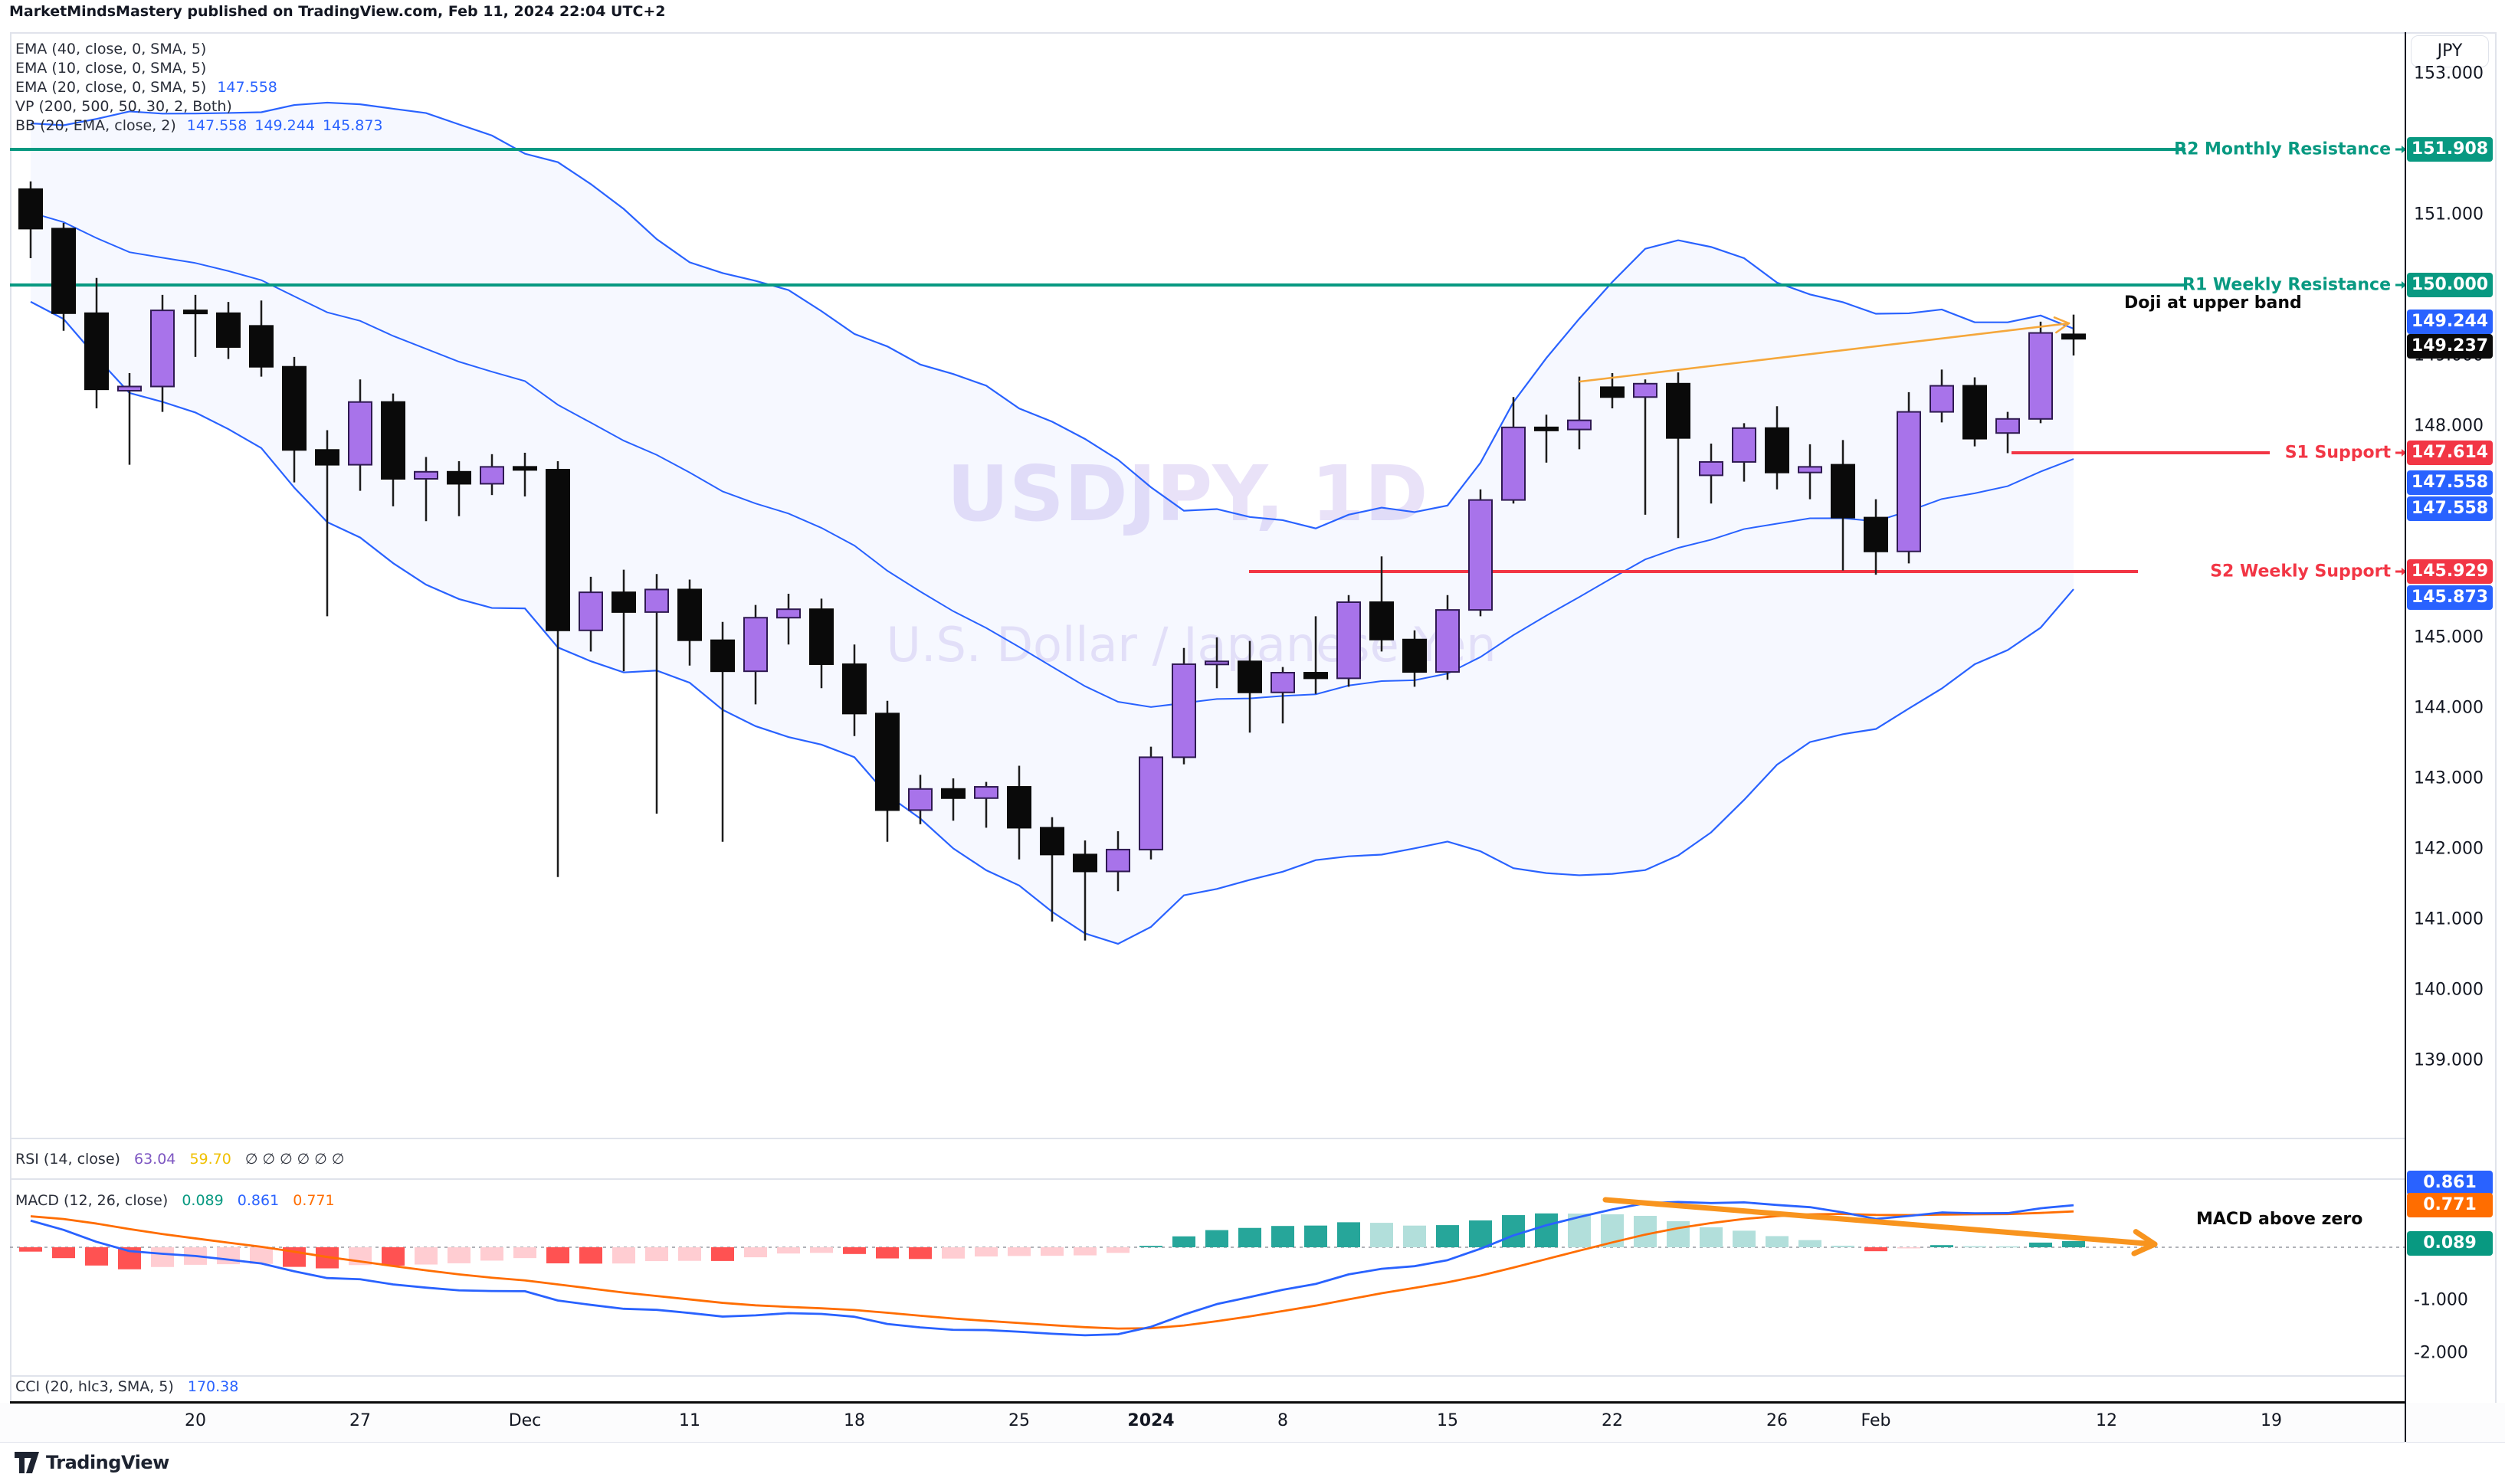 This screenshot has height=1484, width=2505. Describe the element at coordinates (2280, 1219) in the screenshot. I see `macd-annotation: MACD above zero` at that location.